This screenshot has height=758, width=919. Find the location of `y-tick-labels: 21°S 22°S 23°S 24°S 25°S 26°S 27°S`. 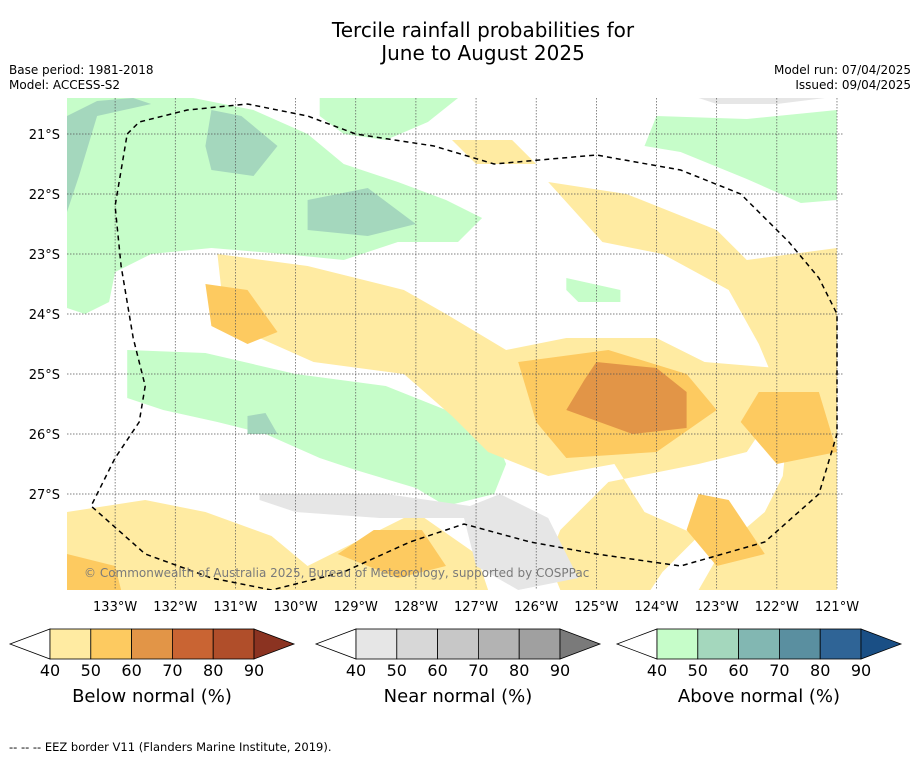

y-tick-labels: 21°S 22°S 23°S 24°S 25°S 26°S 27°S is located at coordinates (44, 315).